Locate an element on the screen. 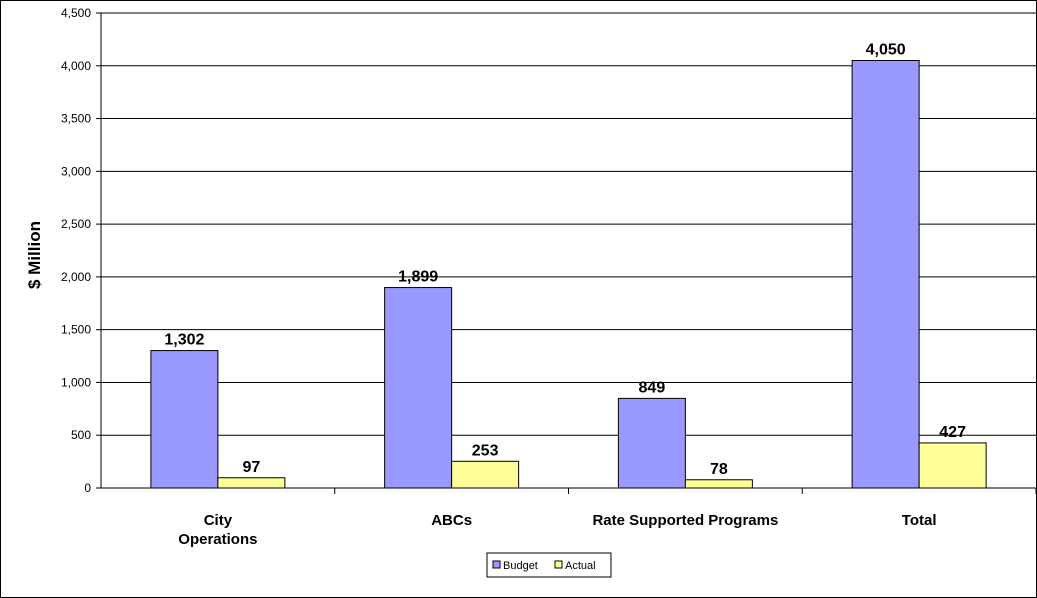 The width and height of the screenshot is (1037, 598). legend-swatch-actual is located at coordinates (558, 564).